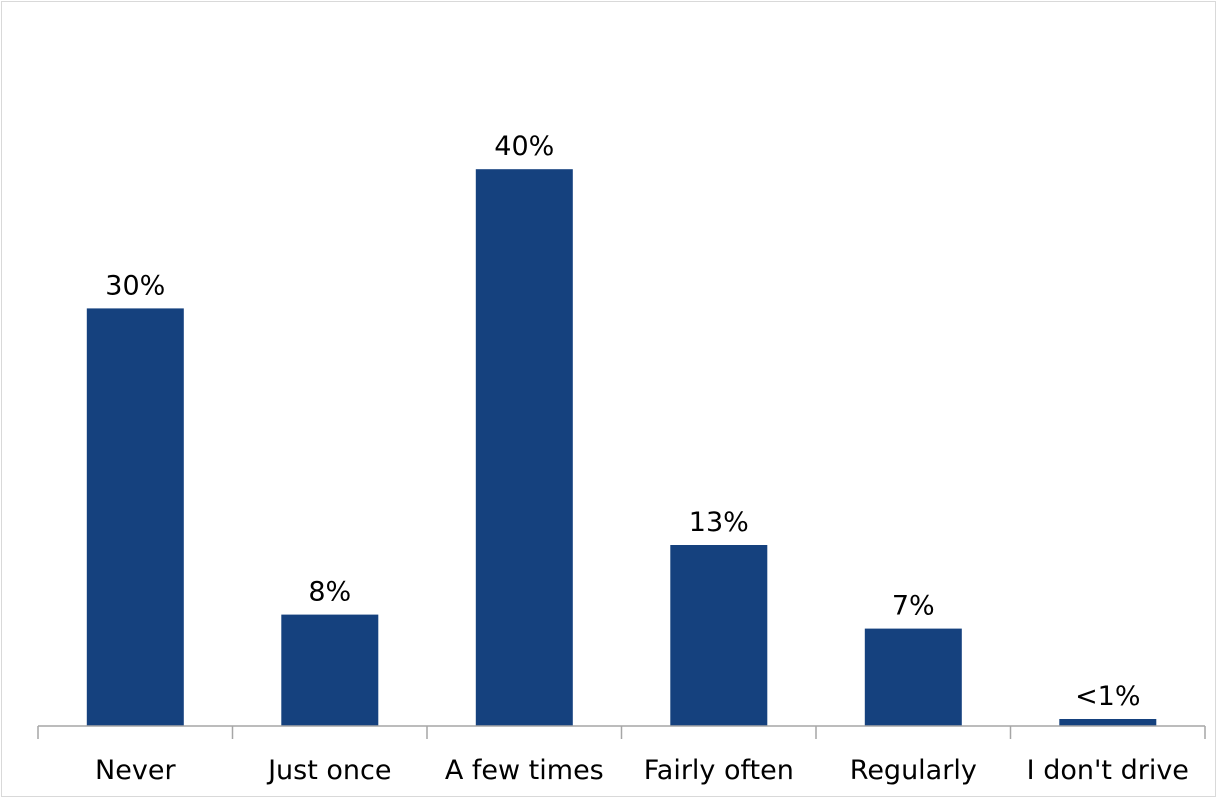  I want to click on data-label-regularly: 7%, so click(913, 606).